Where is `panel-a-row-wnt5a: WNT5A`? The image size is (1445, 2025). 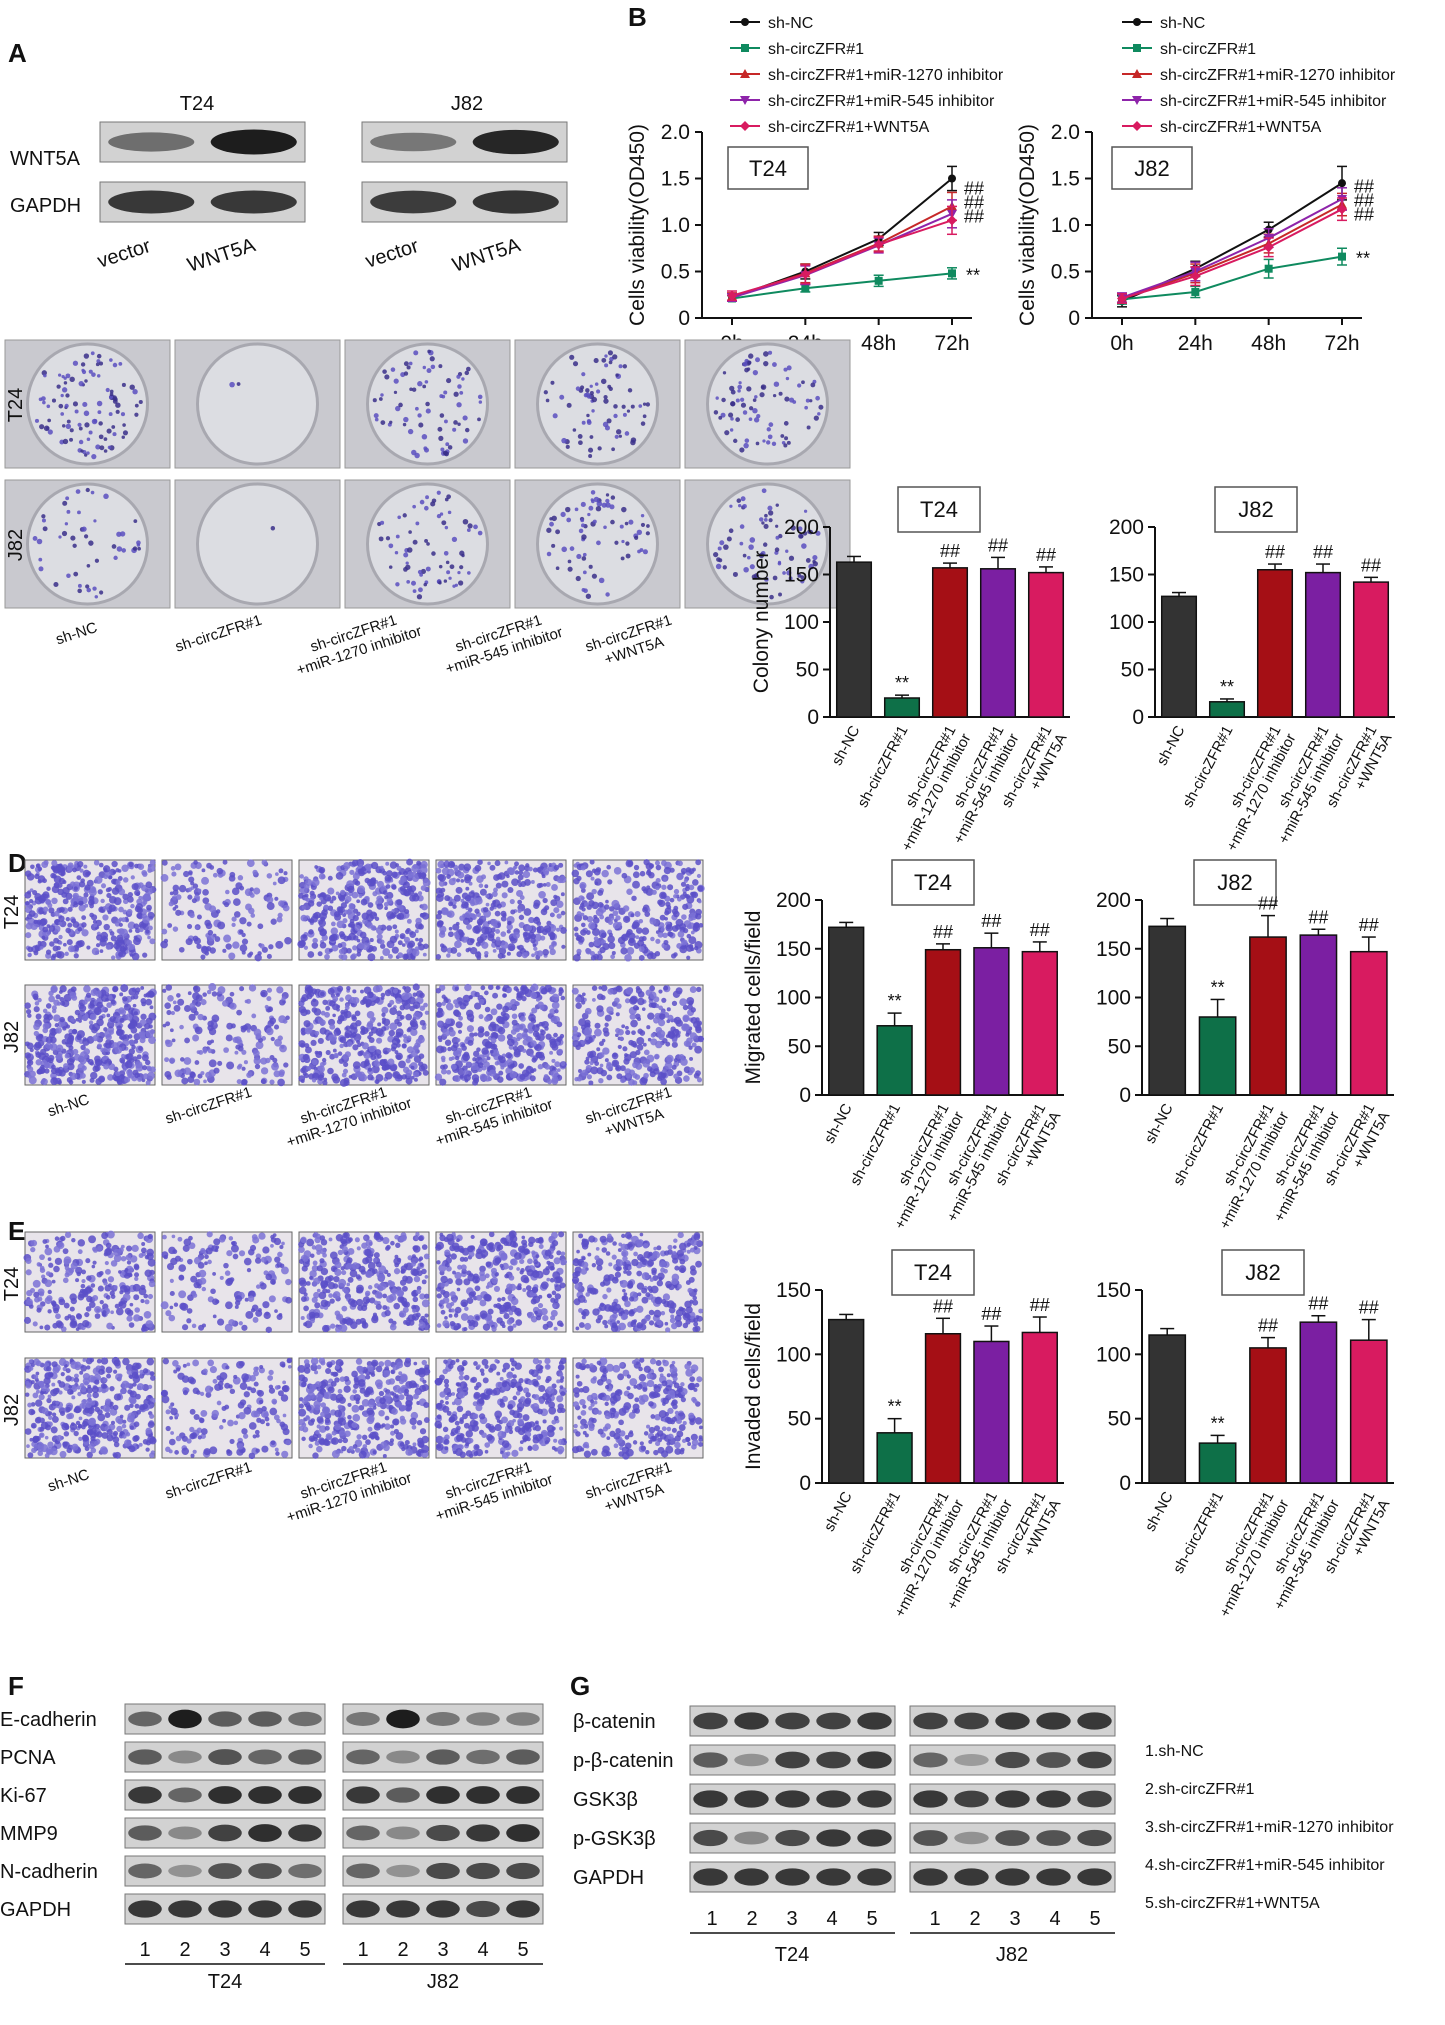 panel-a-row-wnt5a: WNT5A is located at coordinates (45, 159).